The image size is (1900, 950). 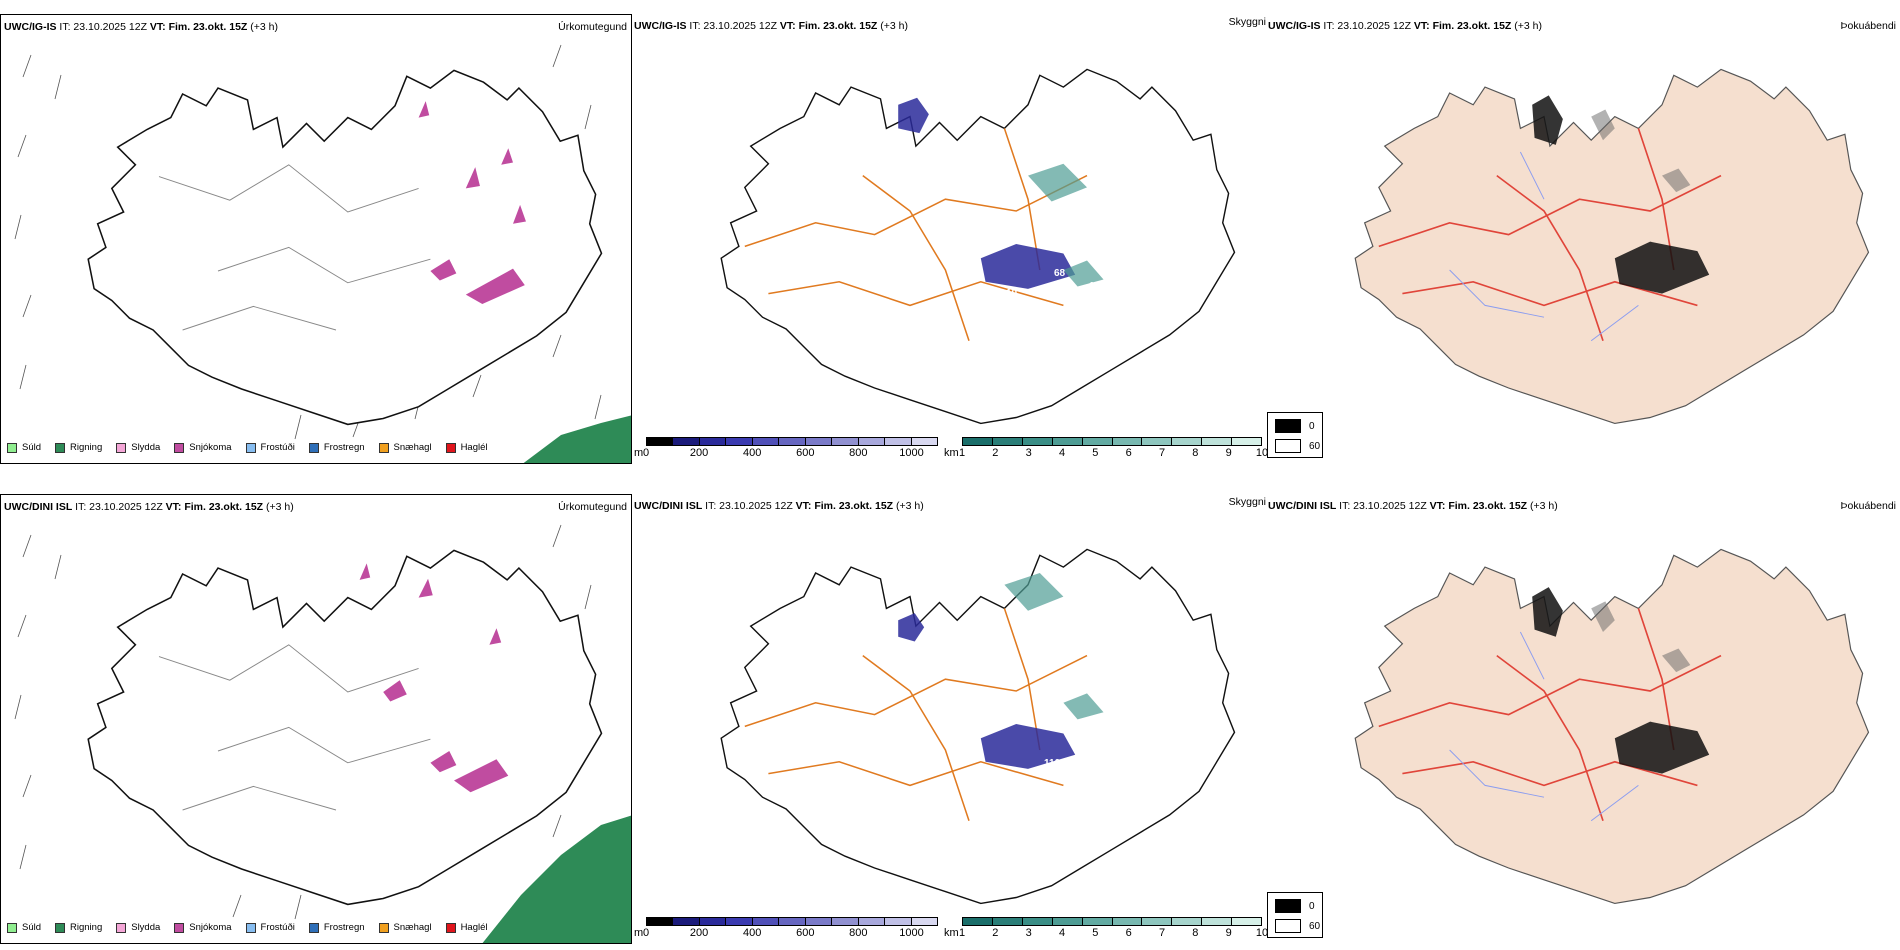 I want to click on cloudbase-value: 139, so click(x=1122, y=768).